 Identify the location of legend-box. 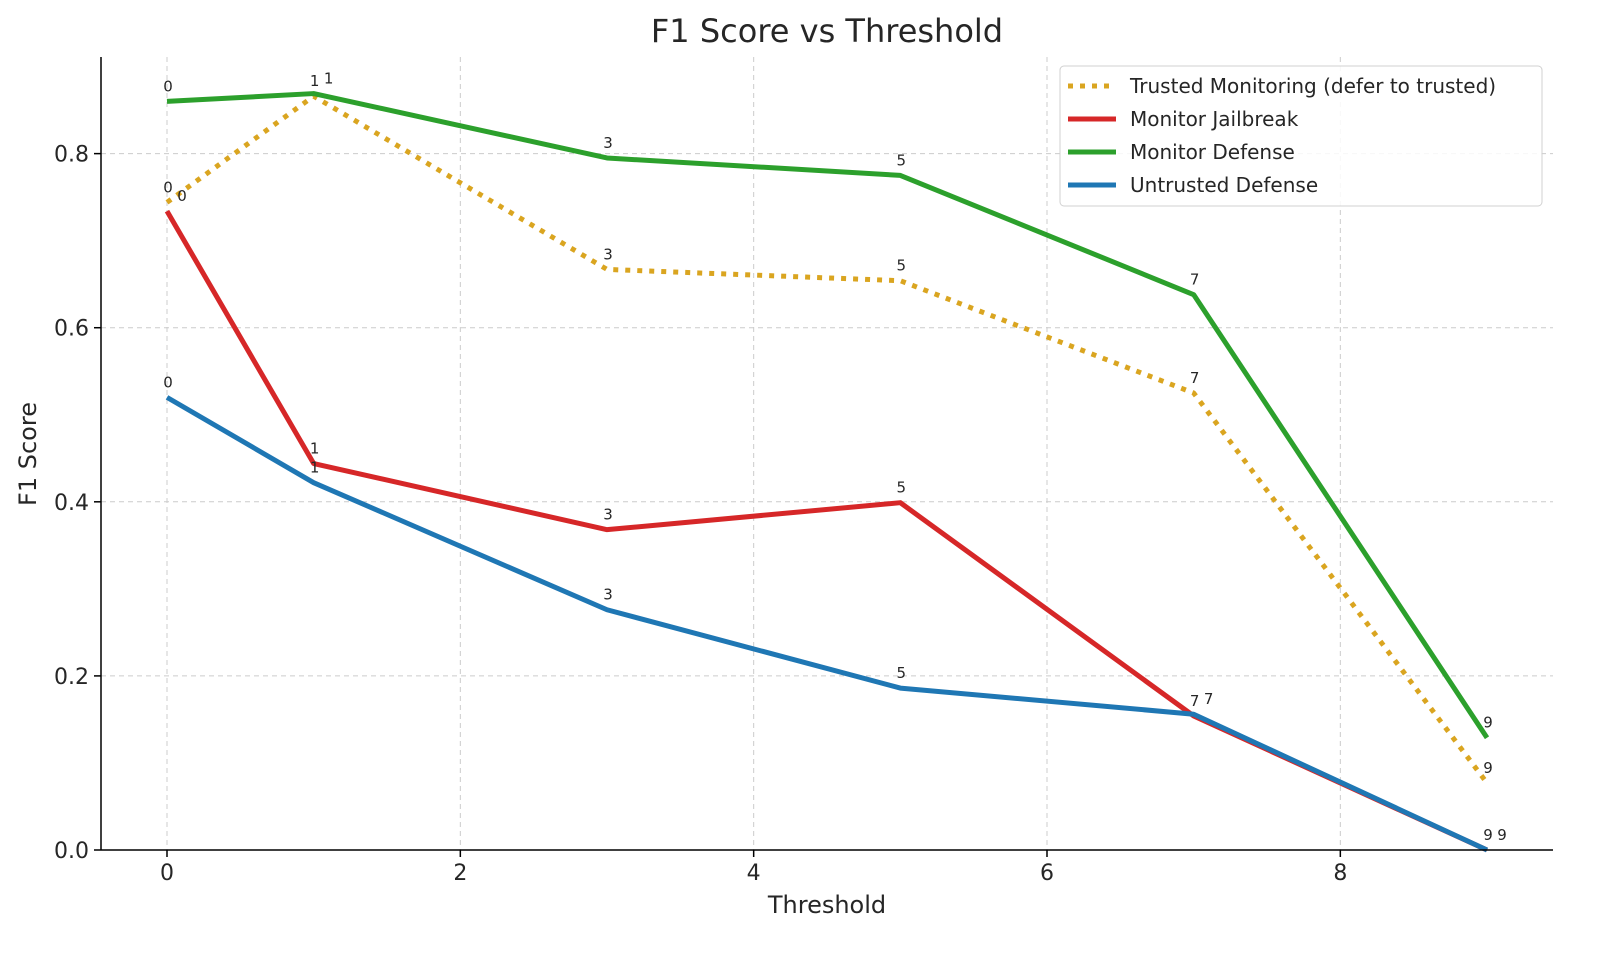
(1301, 136).